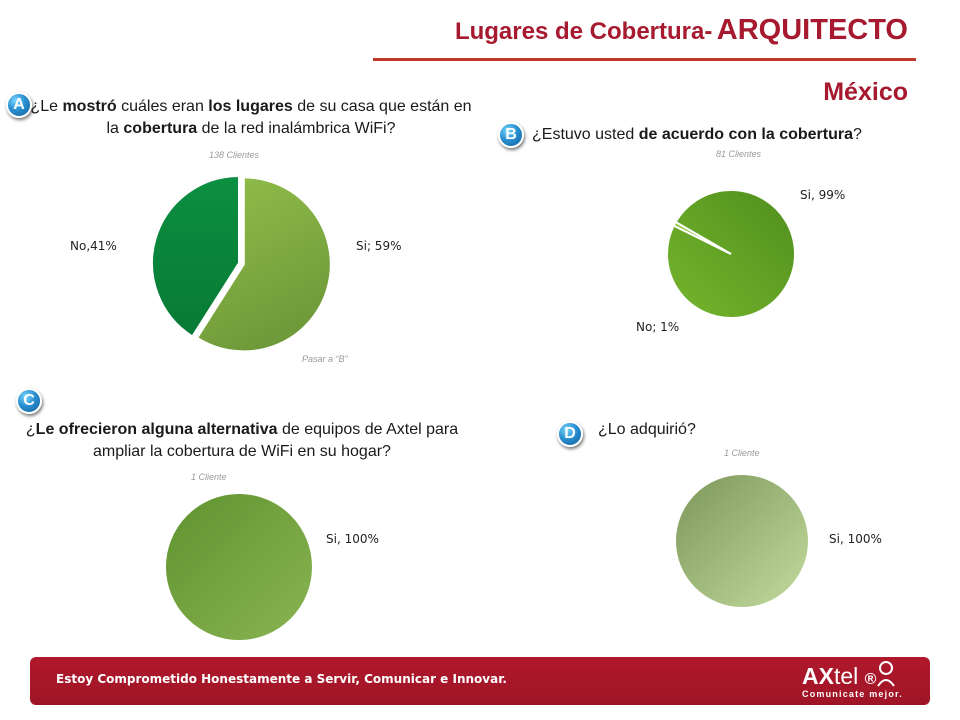 The height and width of the screenshot is (720, 960). I want to click on axtel-mascot-icon, so click(886, 674).